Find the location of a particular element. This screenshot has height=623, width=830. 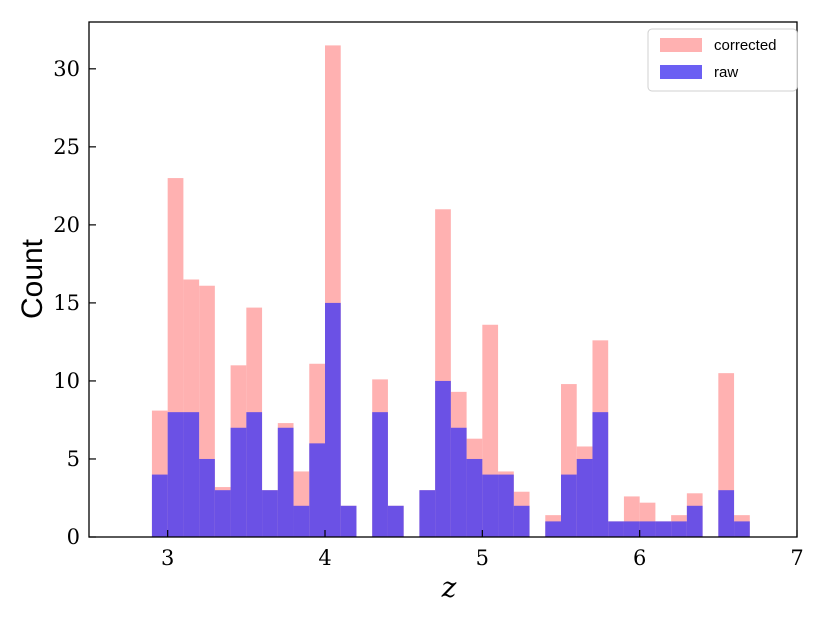

x-tick-label: 6 is located at coordinates (639, 558).